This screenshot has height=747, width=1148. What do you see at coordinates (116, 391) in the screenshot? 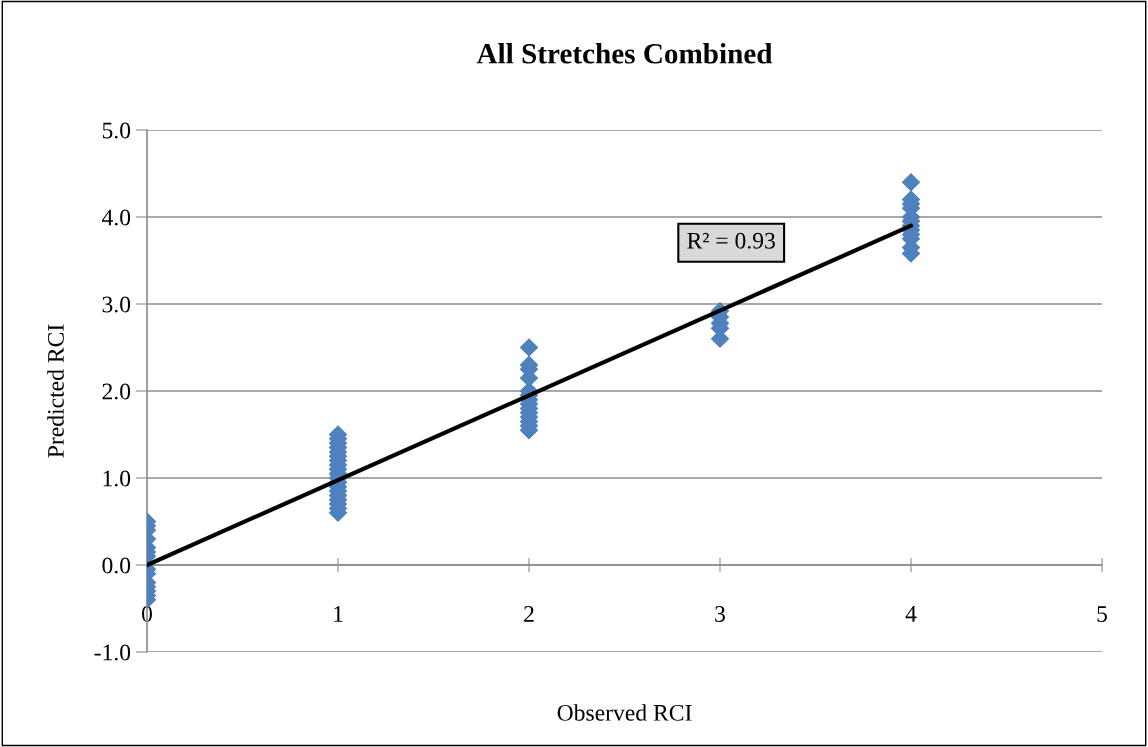
I see `y-tick-label: 2.0` at bounding box center [116, 391].